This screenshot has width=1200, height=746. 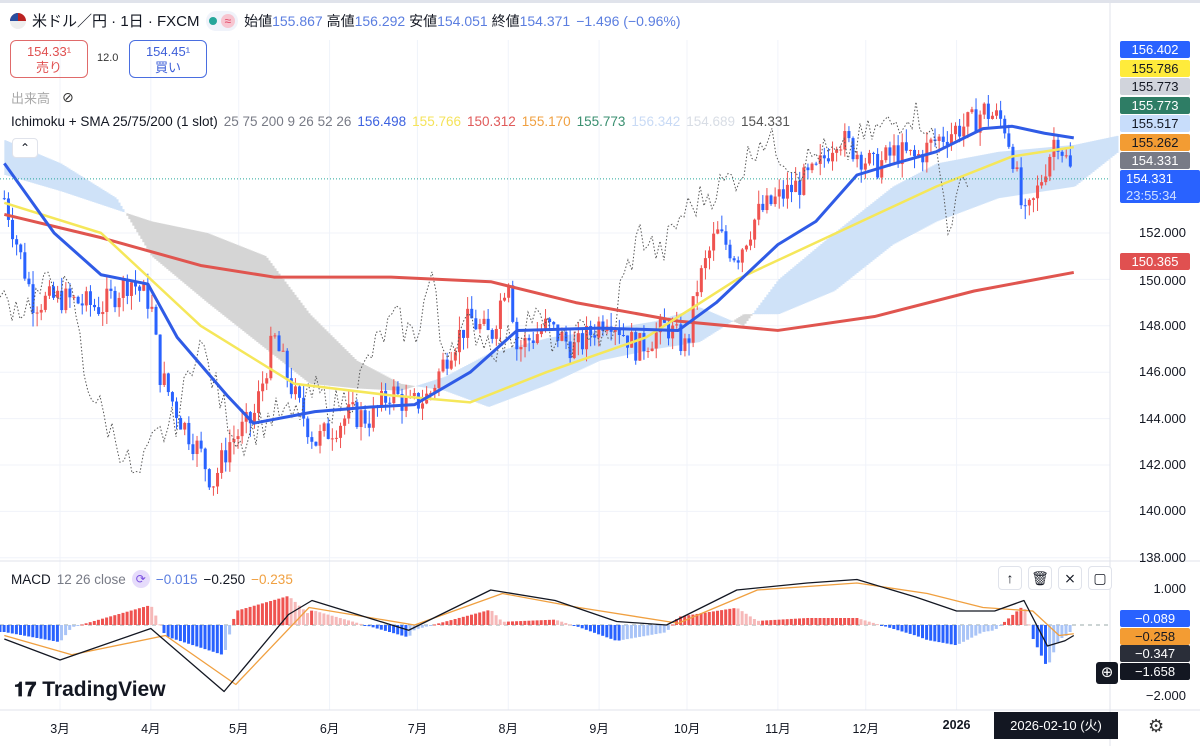 What do you see at coordinates (168, 59) in the screenshot?
I see `buy-button: 154.45¹ 買い` at bounding box center [168, 59].